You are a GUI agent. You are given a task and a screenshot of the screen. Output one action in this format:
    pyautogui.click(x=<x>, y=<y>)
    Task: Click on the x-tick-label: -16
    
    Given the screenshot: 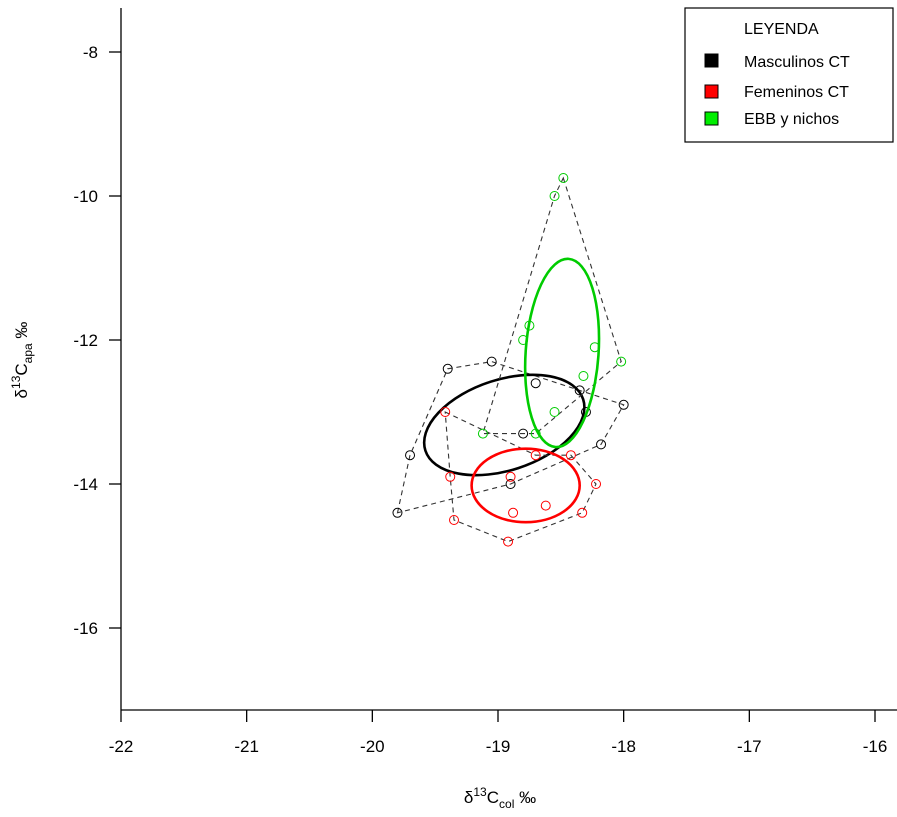 What is the action you would take?
    pyautogui.click(x=875, y=746)
    